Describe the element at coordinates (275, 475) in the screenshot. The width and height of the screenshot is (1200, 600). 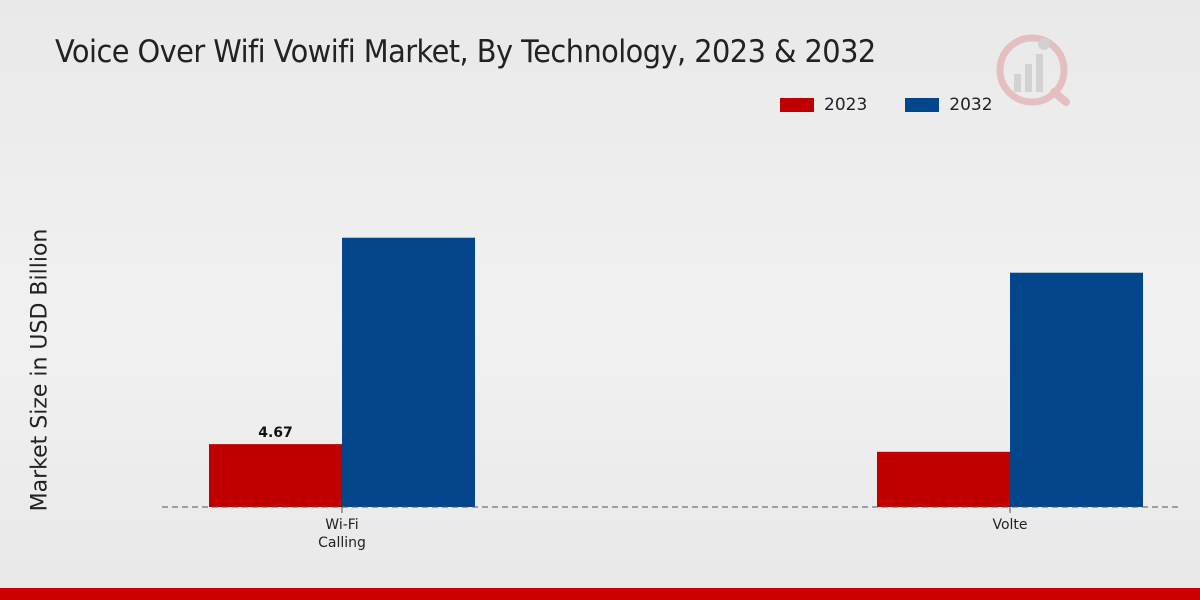
I see `bar-2023-wi-fi-calling` at that location.